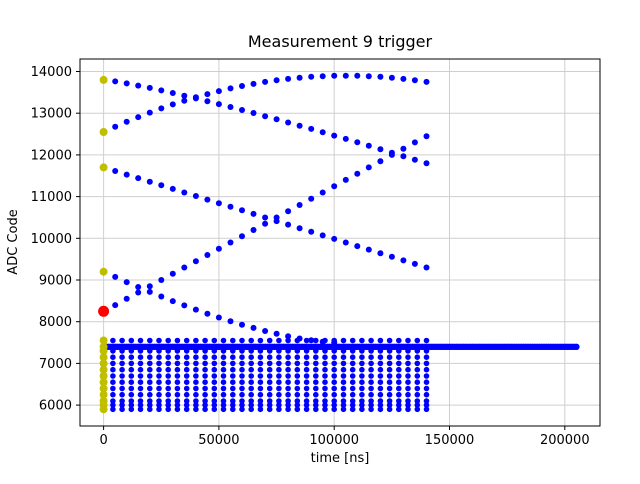 The height and width of the screenshot is (484, 640). I want to click on x-tick-label: 100000, so click(334, 440).